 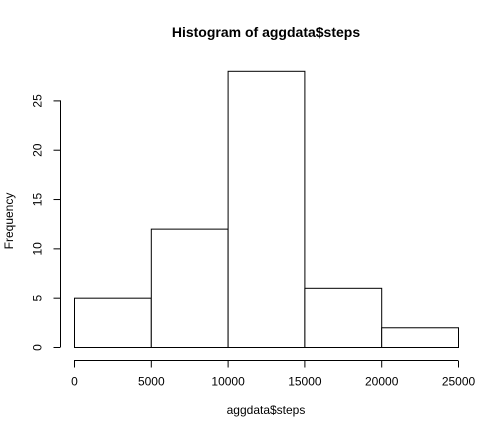 What do you see at coordinates (9, 221) in the screenshot?
I see `y-axis-label: Frequency` at bounding box center [9, 221].